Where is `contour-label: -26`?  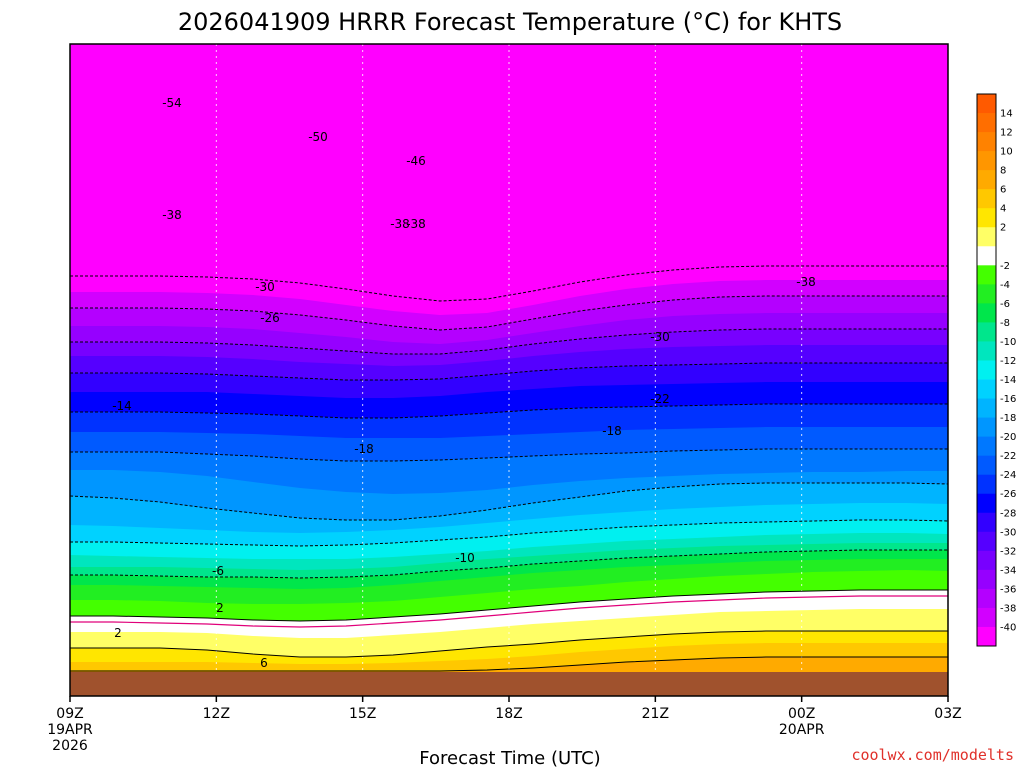 contour-label: -26 is located at coordinates (270, 318).